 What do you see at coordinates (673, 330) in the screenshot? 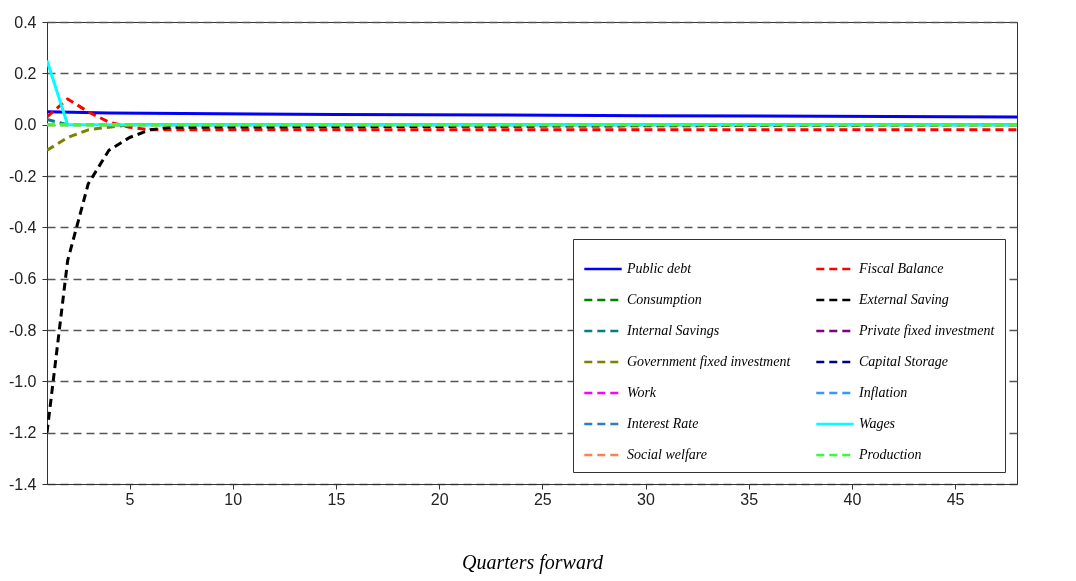
I see `legend-label: Internal Savings` at bounding box center [673, 330].